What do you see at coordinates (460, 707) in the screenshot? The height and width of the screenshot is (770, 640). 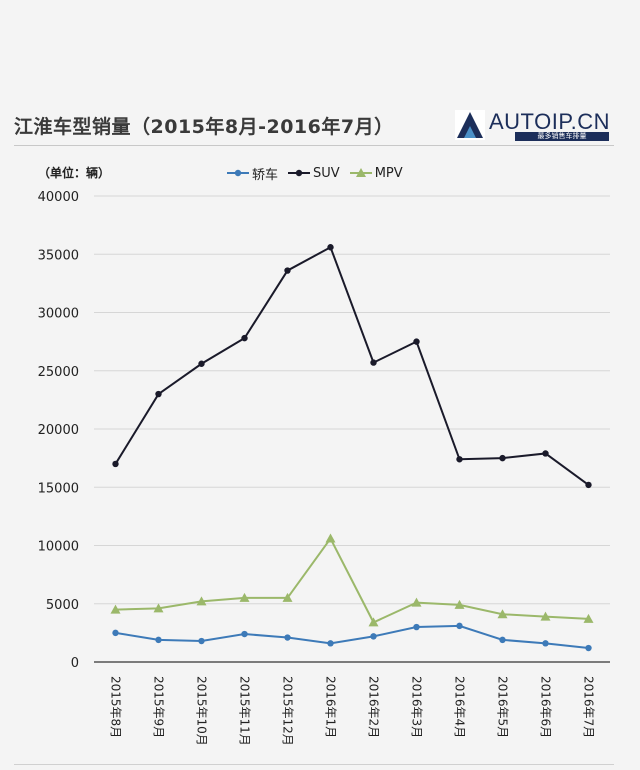 I see `x-tick-label: 2016年4月` at bounding box center [460, 707].